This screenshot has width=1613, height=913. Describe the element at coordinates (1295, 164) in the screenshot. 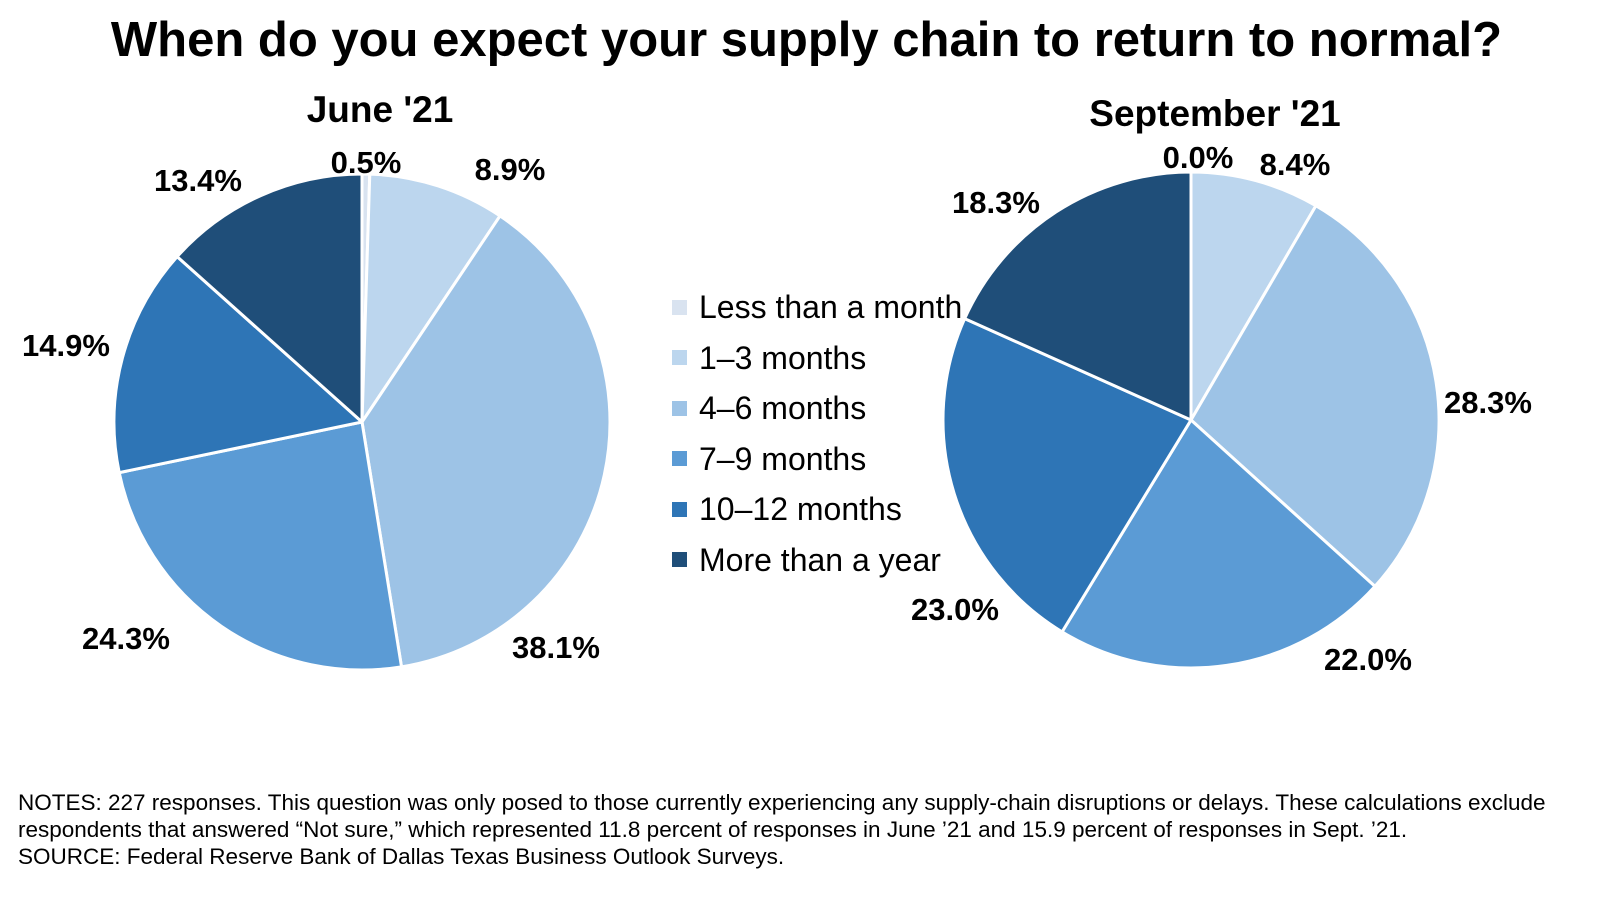

I see `data-label-1-3-months: 8.4%` at that location.